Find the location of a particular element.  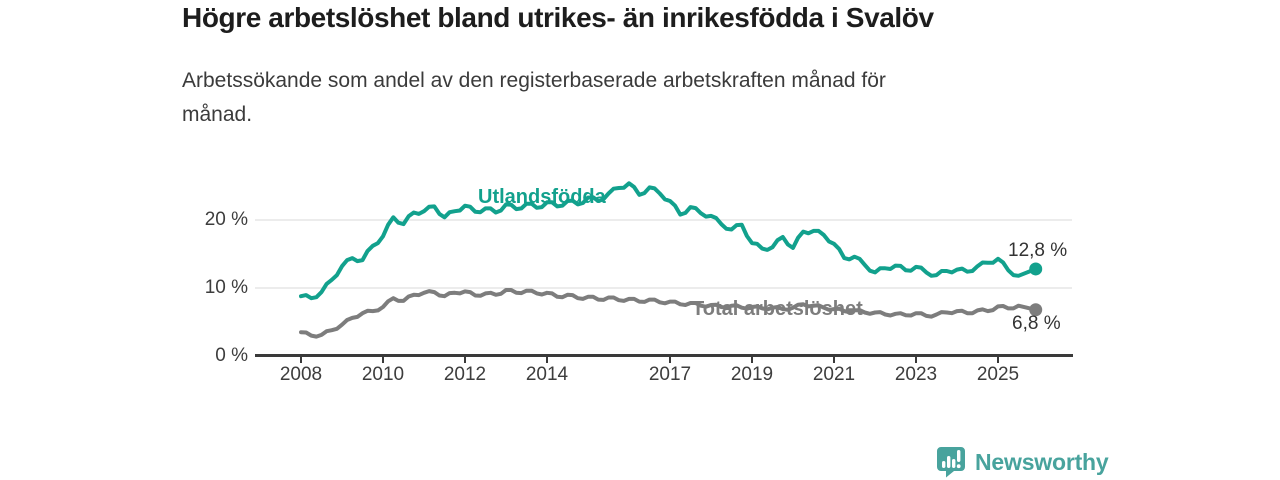

y-tick-label-20: 20 % is located at coordinates (226, 219).